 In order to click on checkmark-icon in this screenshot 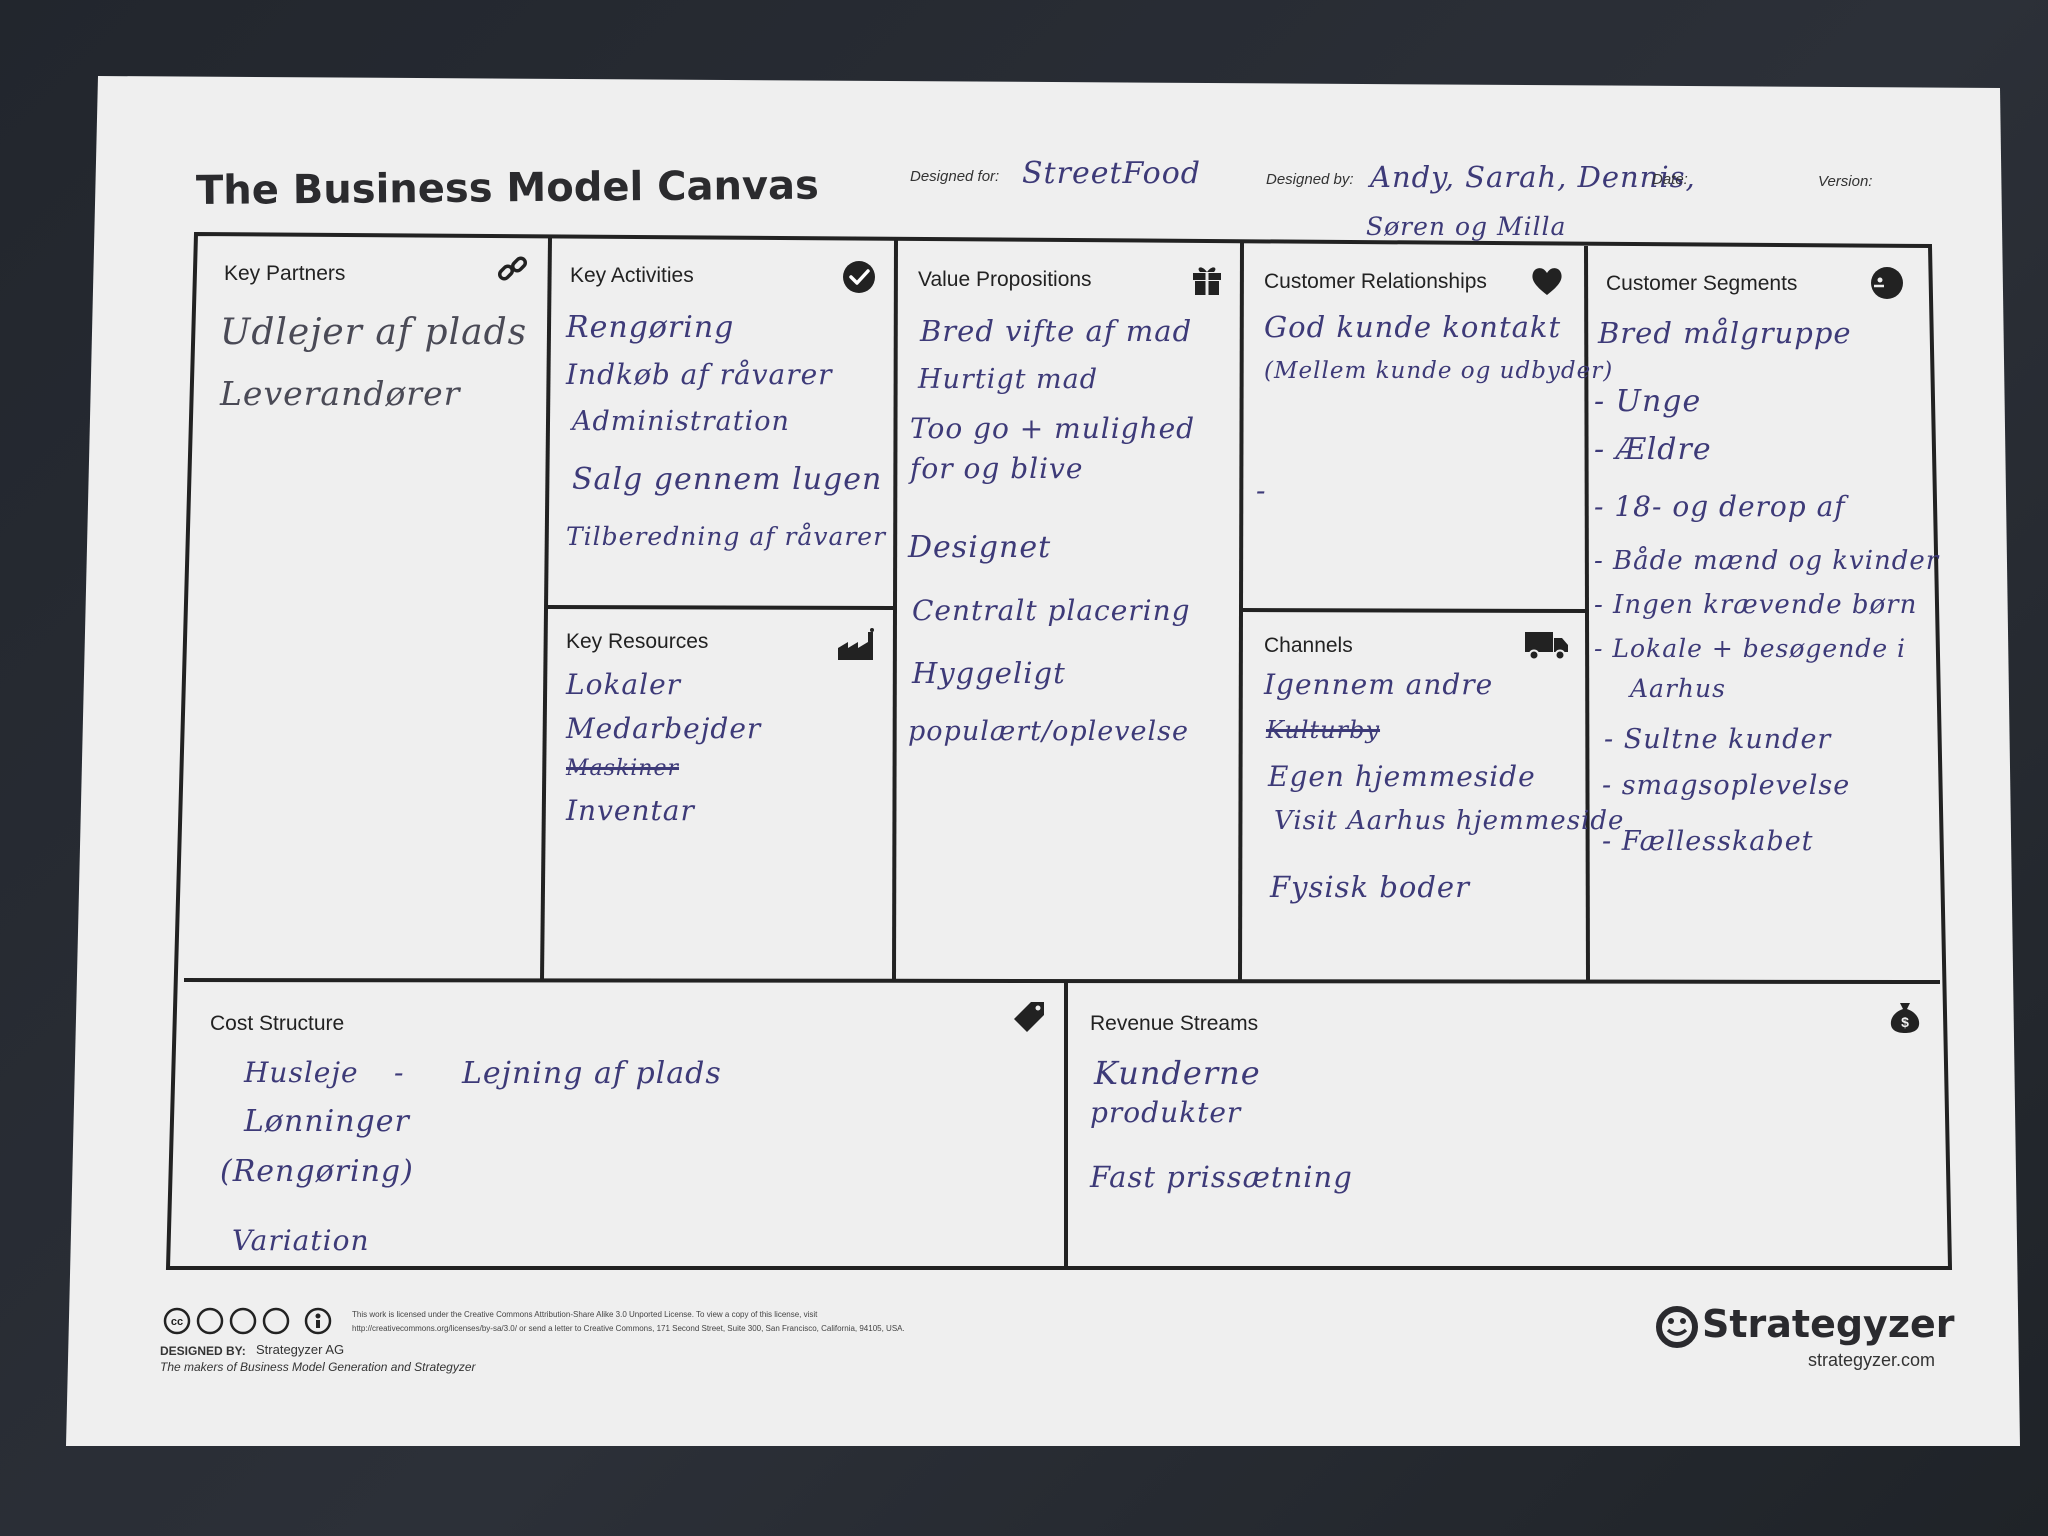, I will do `click(859, 277)`.